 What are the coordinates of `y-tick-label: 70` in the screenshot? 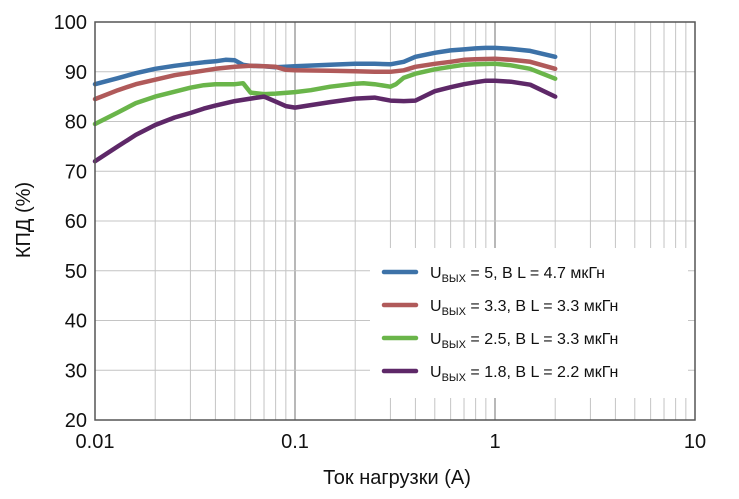 It's located at (76, 172).